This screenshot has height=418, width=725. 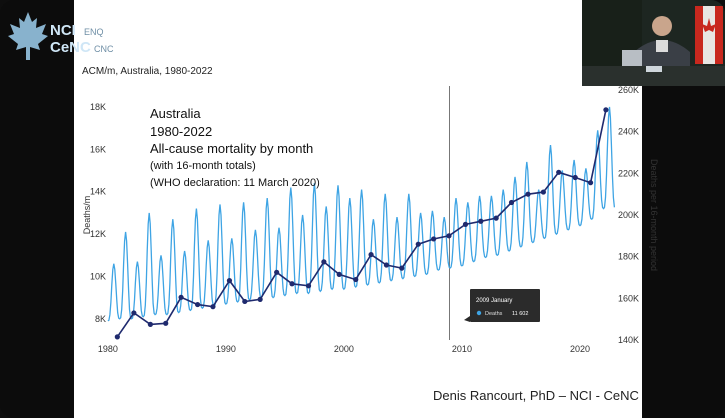 What do you see at coordinates (28, 36) in the screenshot?
I see `maple-leaf-icon` at bounding box center [28, 36].